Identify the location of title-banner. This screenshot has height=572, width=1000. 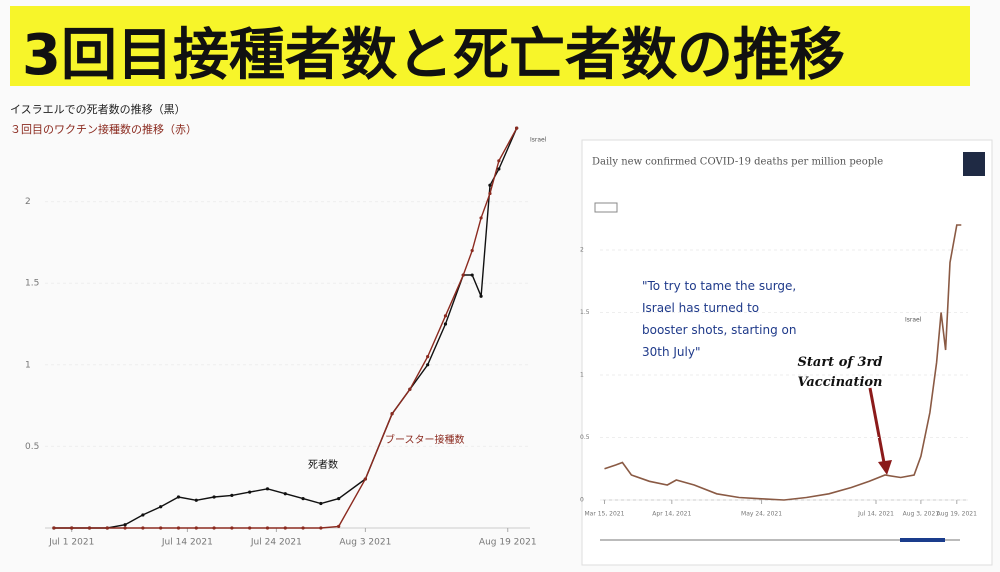
(490, 46).